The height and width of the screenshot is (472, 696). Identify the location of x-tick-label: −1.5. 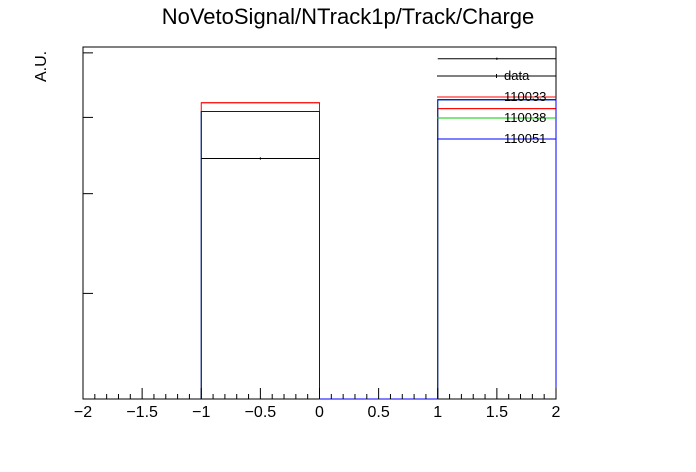
(142, 412).